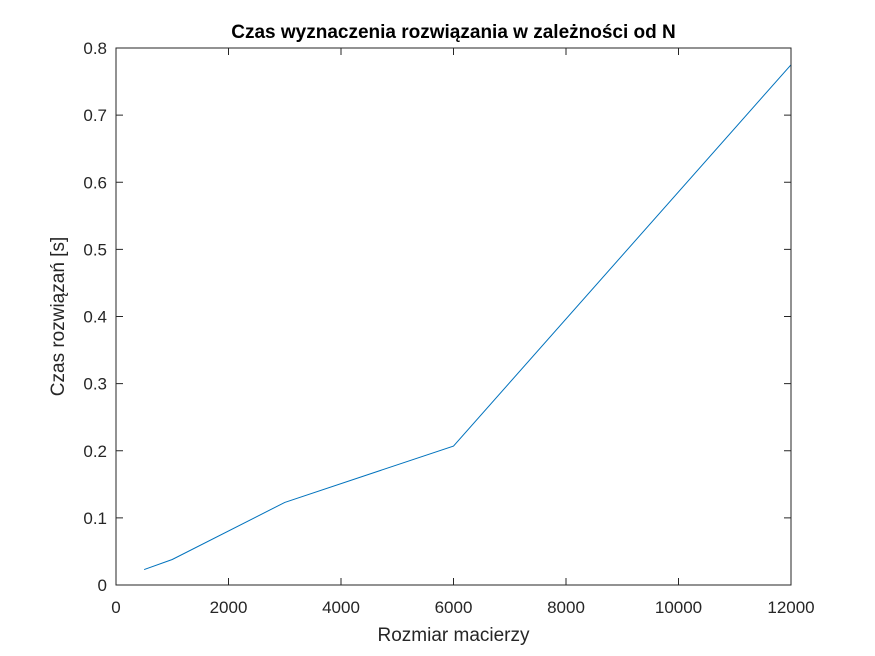 This screenshot has height=656, width=875. I want to click on y-axis-label: Czas rozwiązań [s], so click(58, 316).